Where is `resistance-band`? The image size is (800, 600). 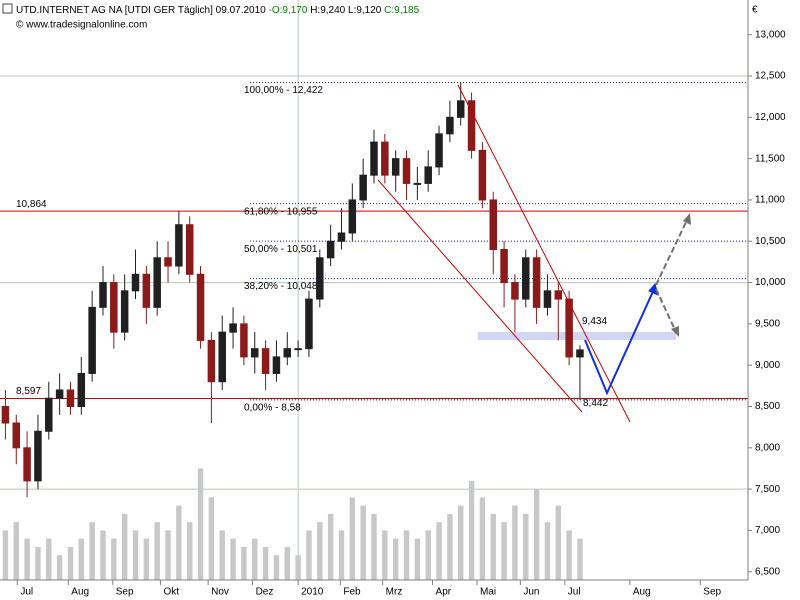
resistance-band is located at coordinates (577, 336).